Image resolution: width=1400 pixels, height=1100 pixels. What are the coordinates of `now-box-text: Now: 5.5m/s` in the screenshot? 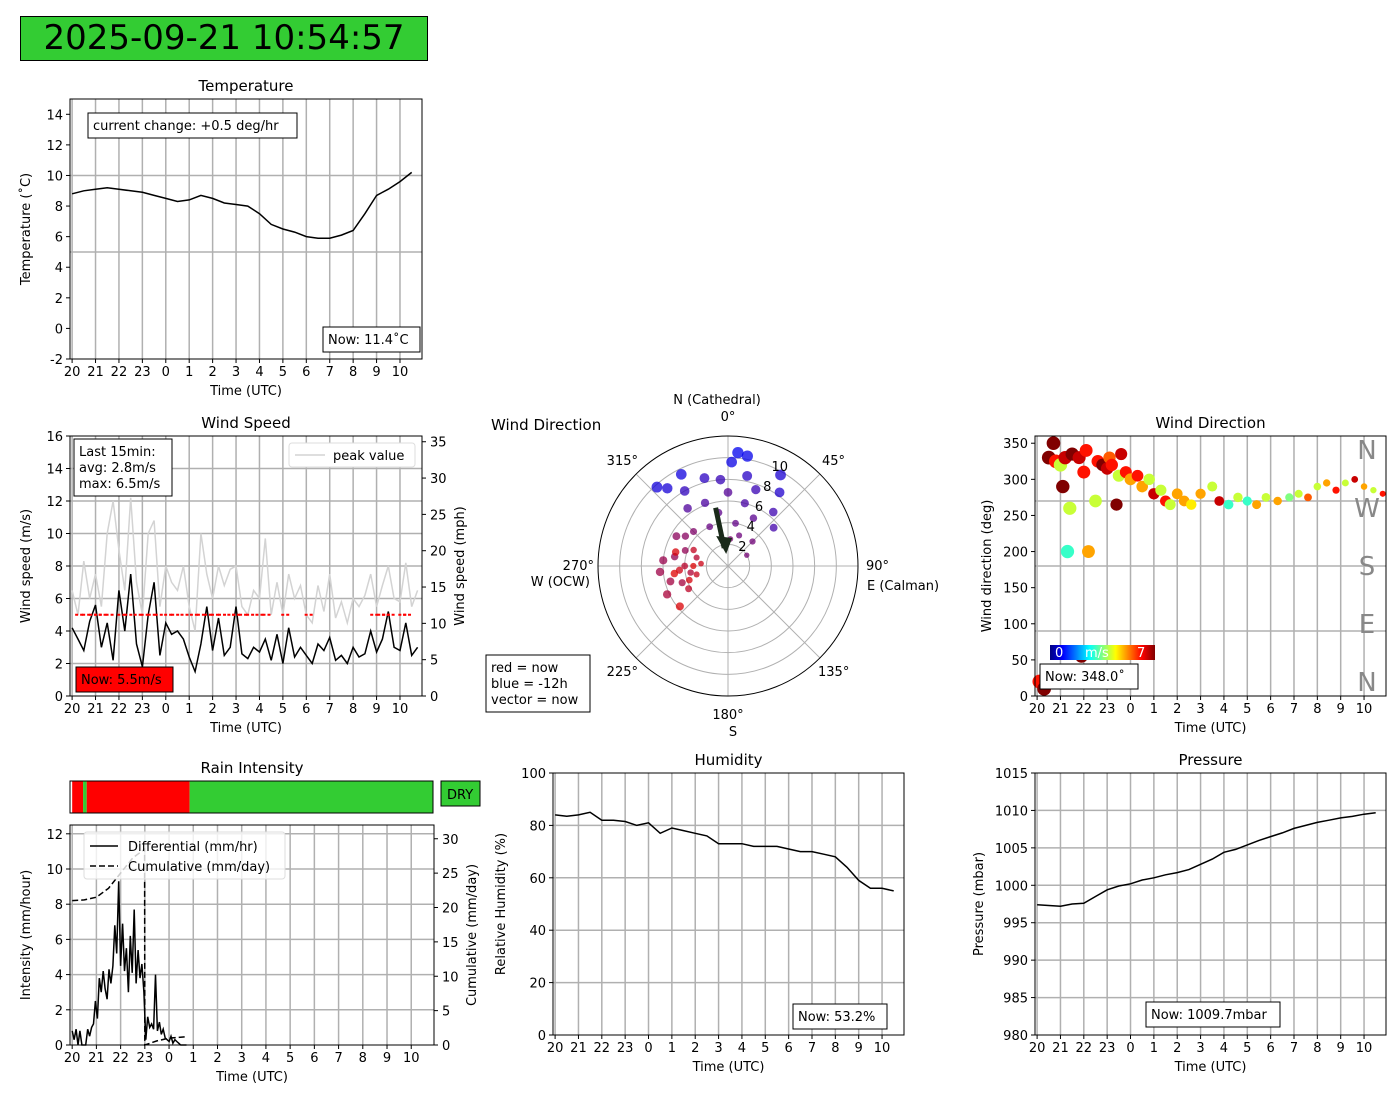 It's located at (121, 680).